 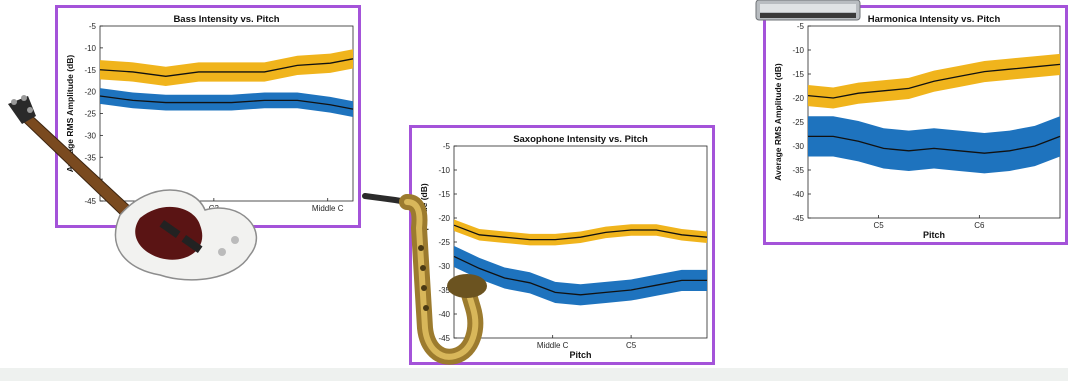 I want to click on chart-bass-ytick-label-0: -5, so click(x=93, y=26).